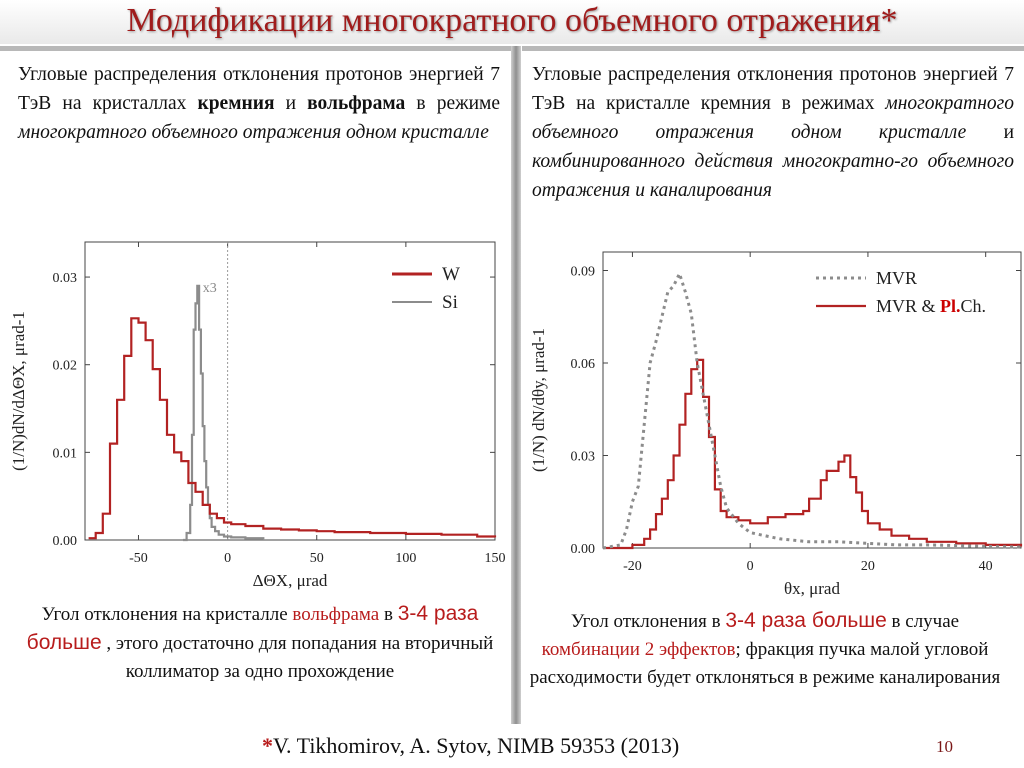  I want to click on x-tick-label: -50, so click(138, 558).